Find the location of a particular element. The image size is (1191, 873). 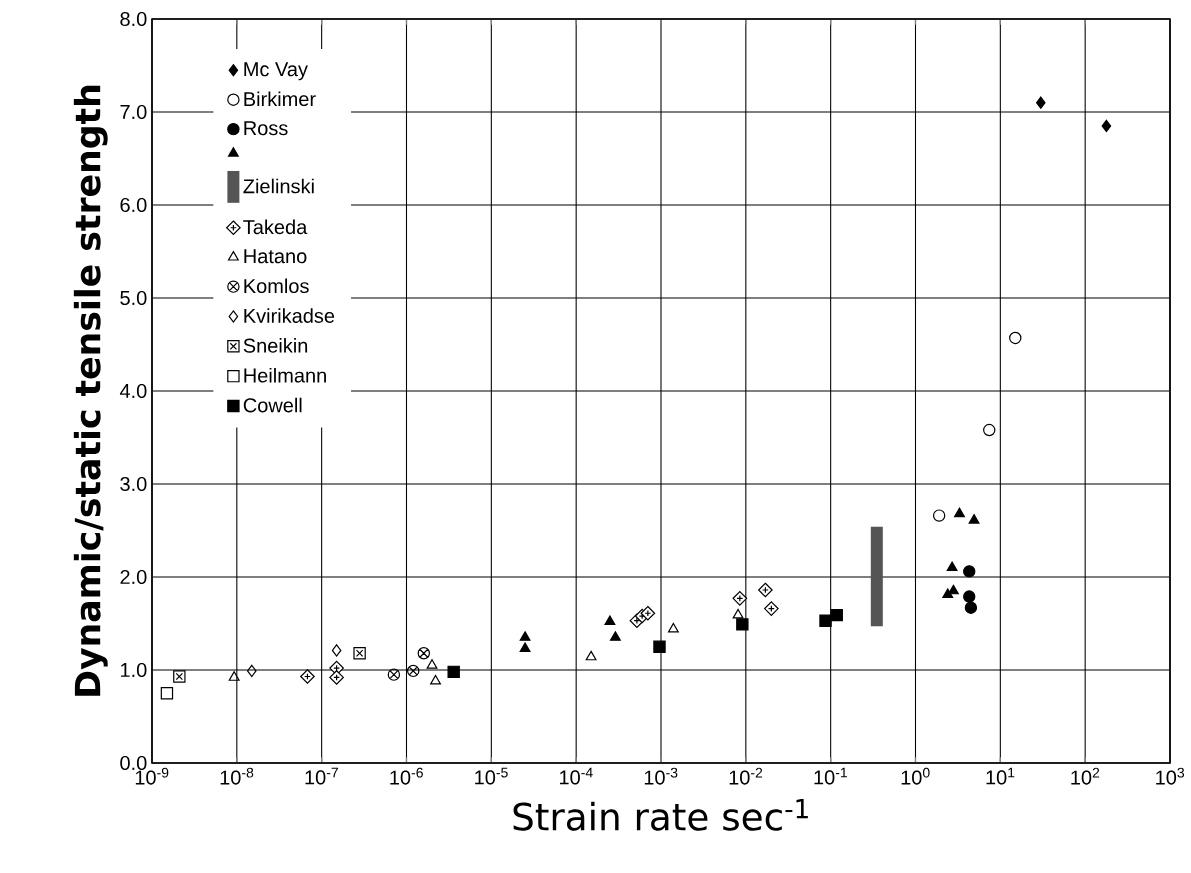

x-tick-label: 10$^{-3}$ is located at coordinates (661, 776).